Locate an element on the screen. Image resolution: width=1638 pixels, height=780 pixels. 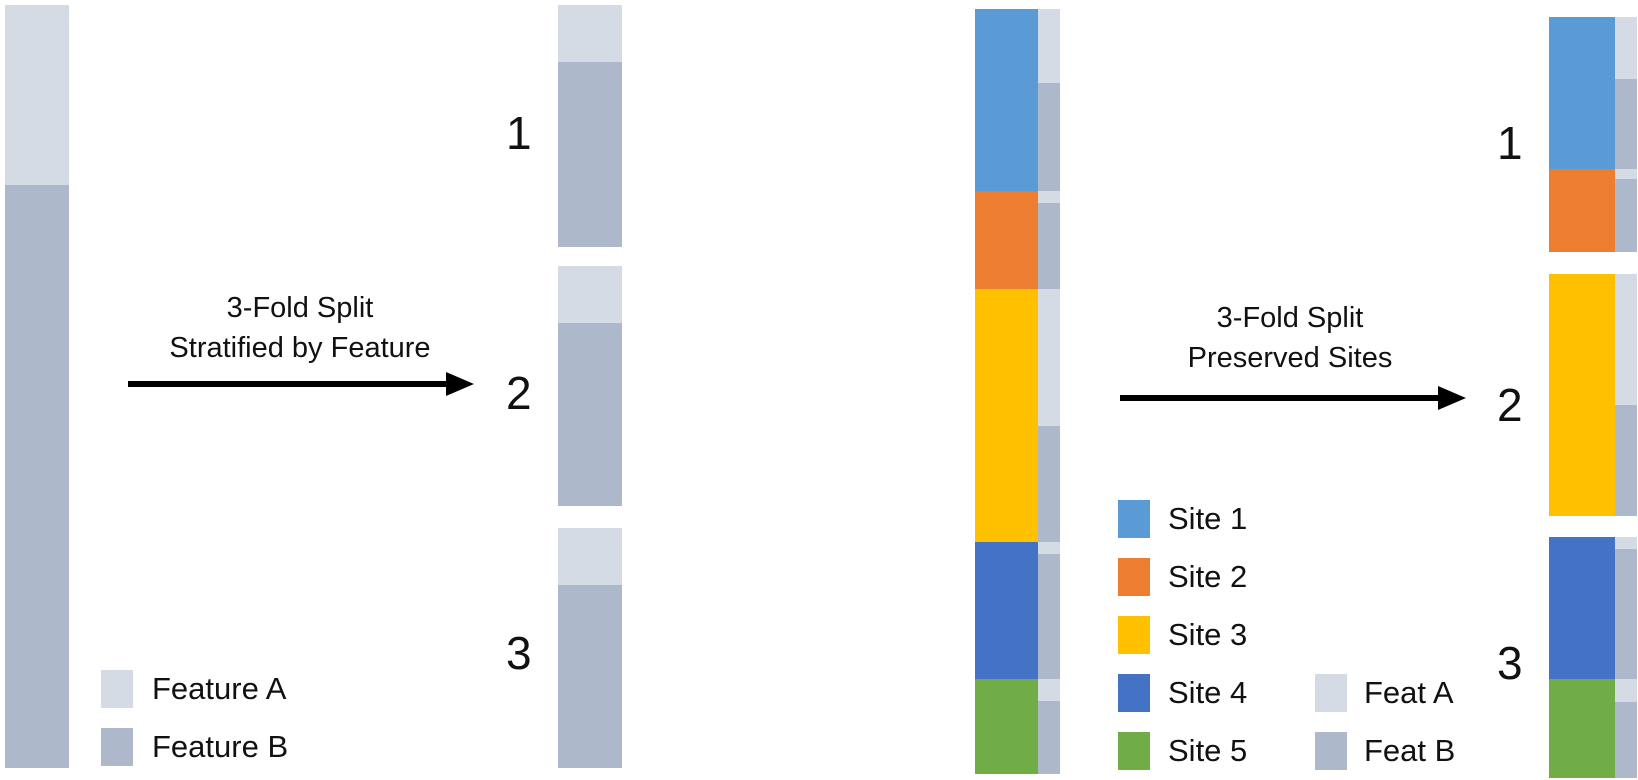
legend-label-site-5: Site 5 is located at coordinates (1208, 750).